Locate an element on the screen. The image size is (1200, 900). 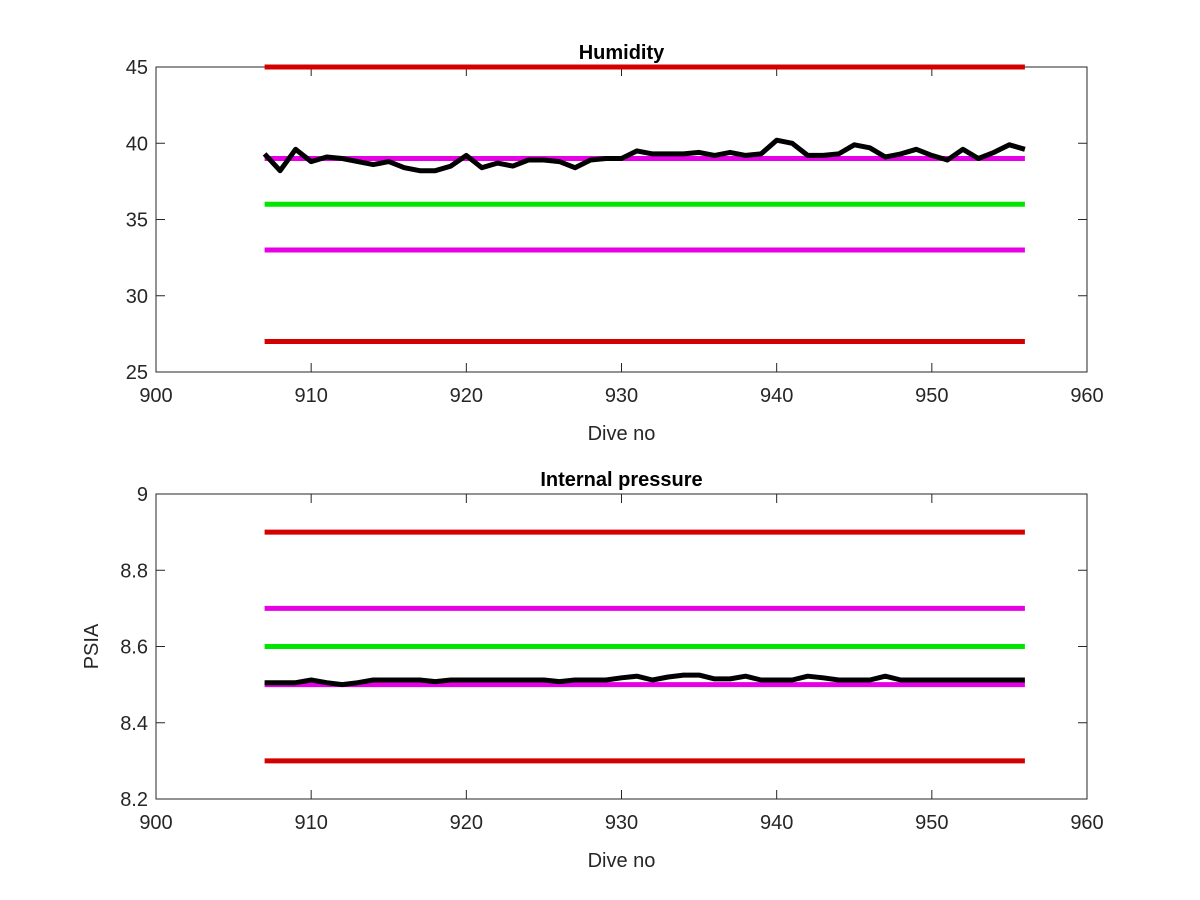
y-tick-label: 9 is located at coordinates (142, 495).